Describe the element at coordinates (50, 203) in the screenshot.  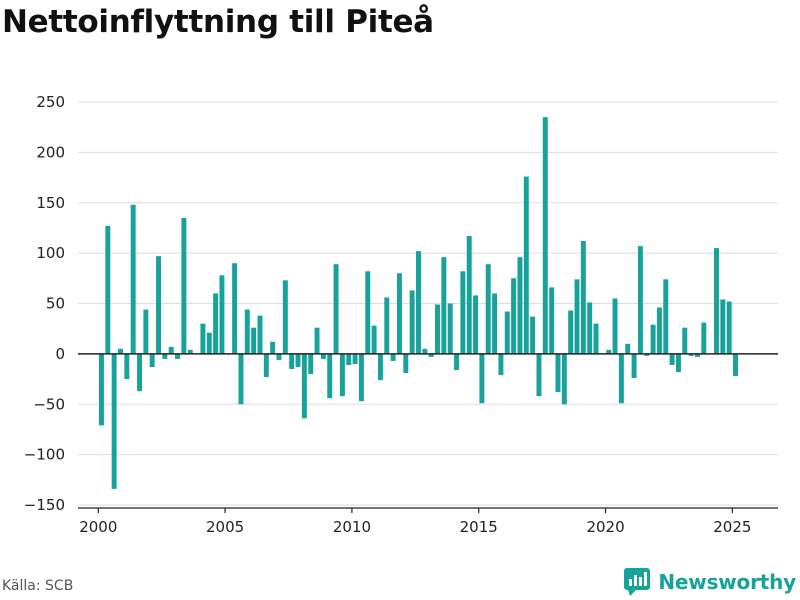
I see `y-tick-label: 150` at that location.